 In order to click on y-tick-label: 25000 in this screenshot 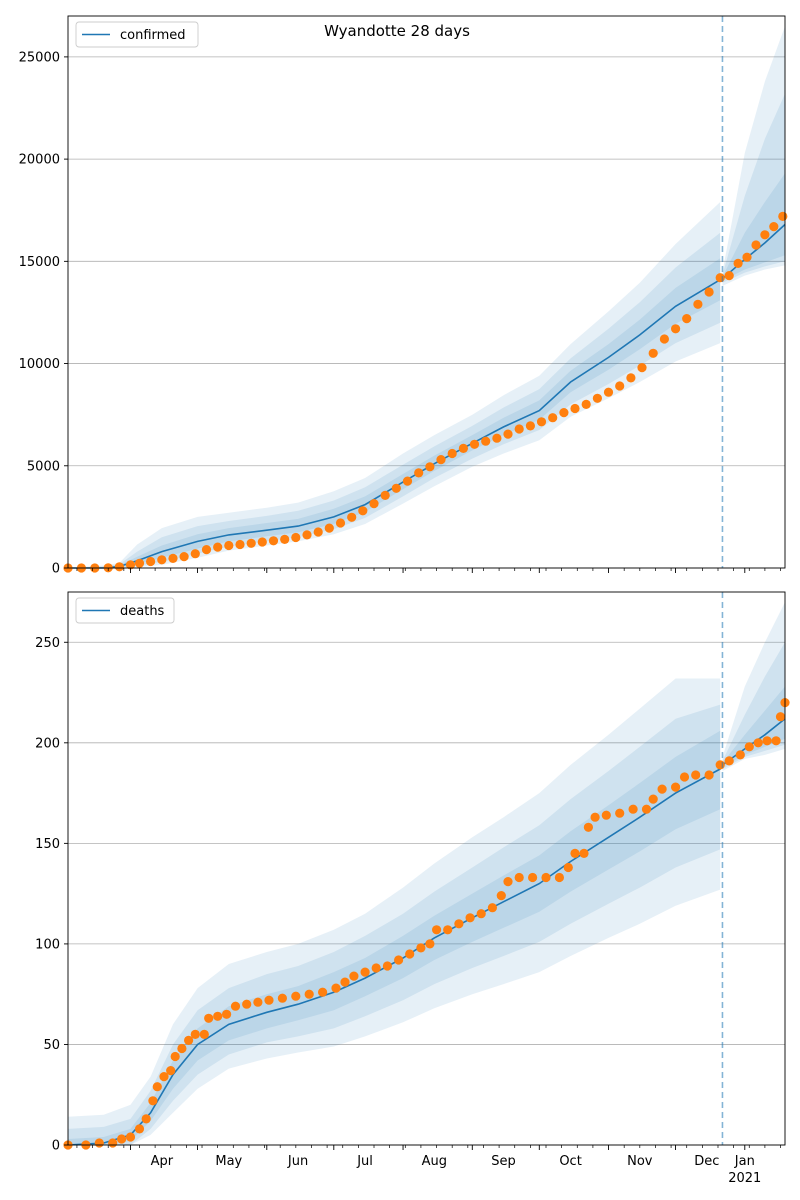, I will do `click(39, 57)`.